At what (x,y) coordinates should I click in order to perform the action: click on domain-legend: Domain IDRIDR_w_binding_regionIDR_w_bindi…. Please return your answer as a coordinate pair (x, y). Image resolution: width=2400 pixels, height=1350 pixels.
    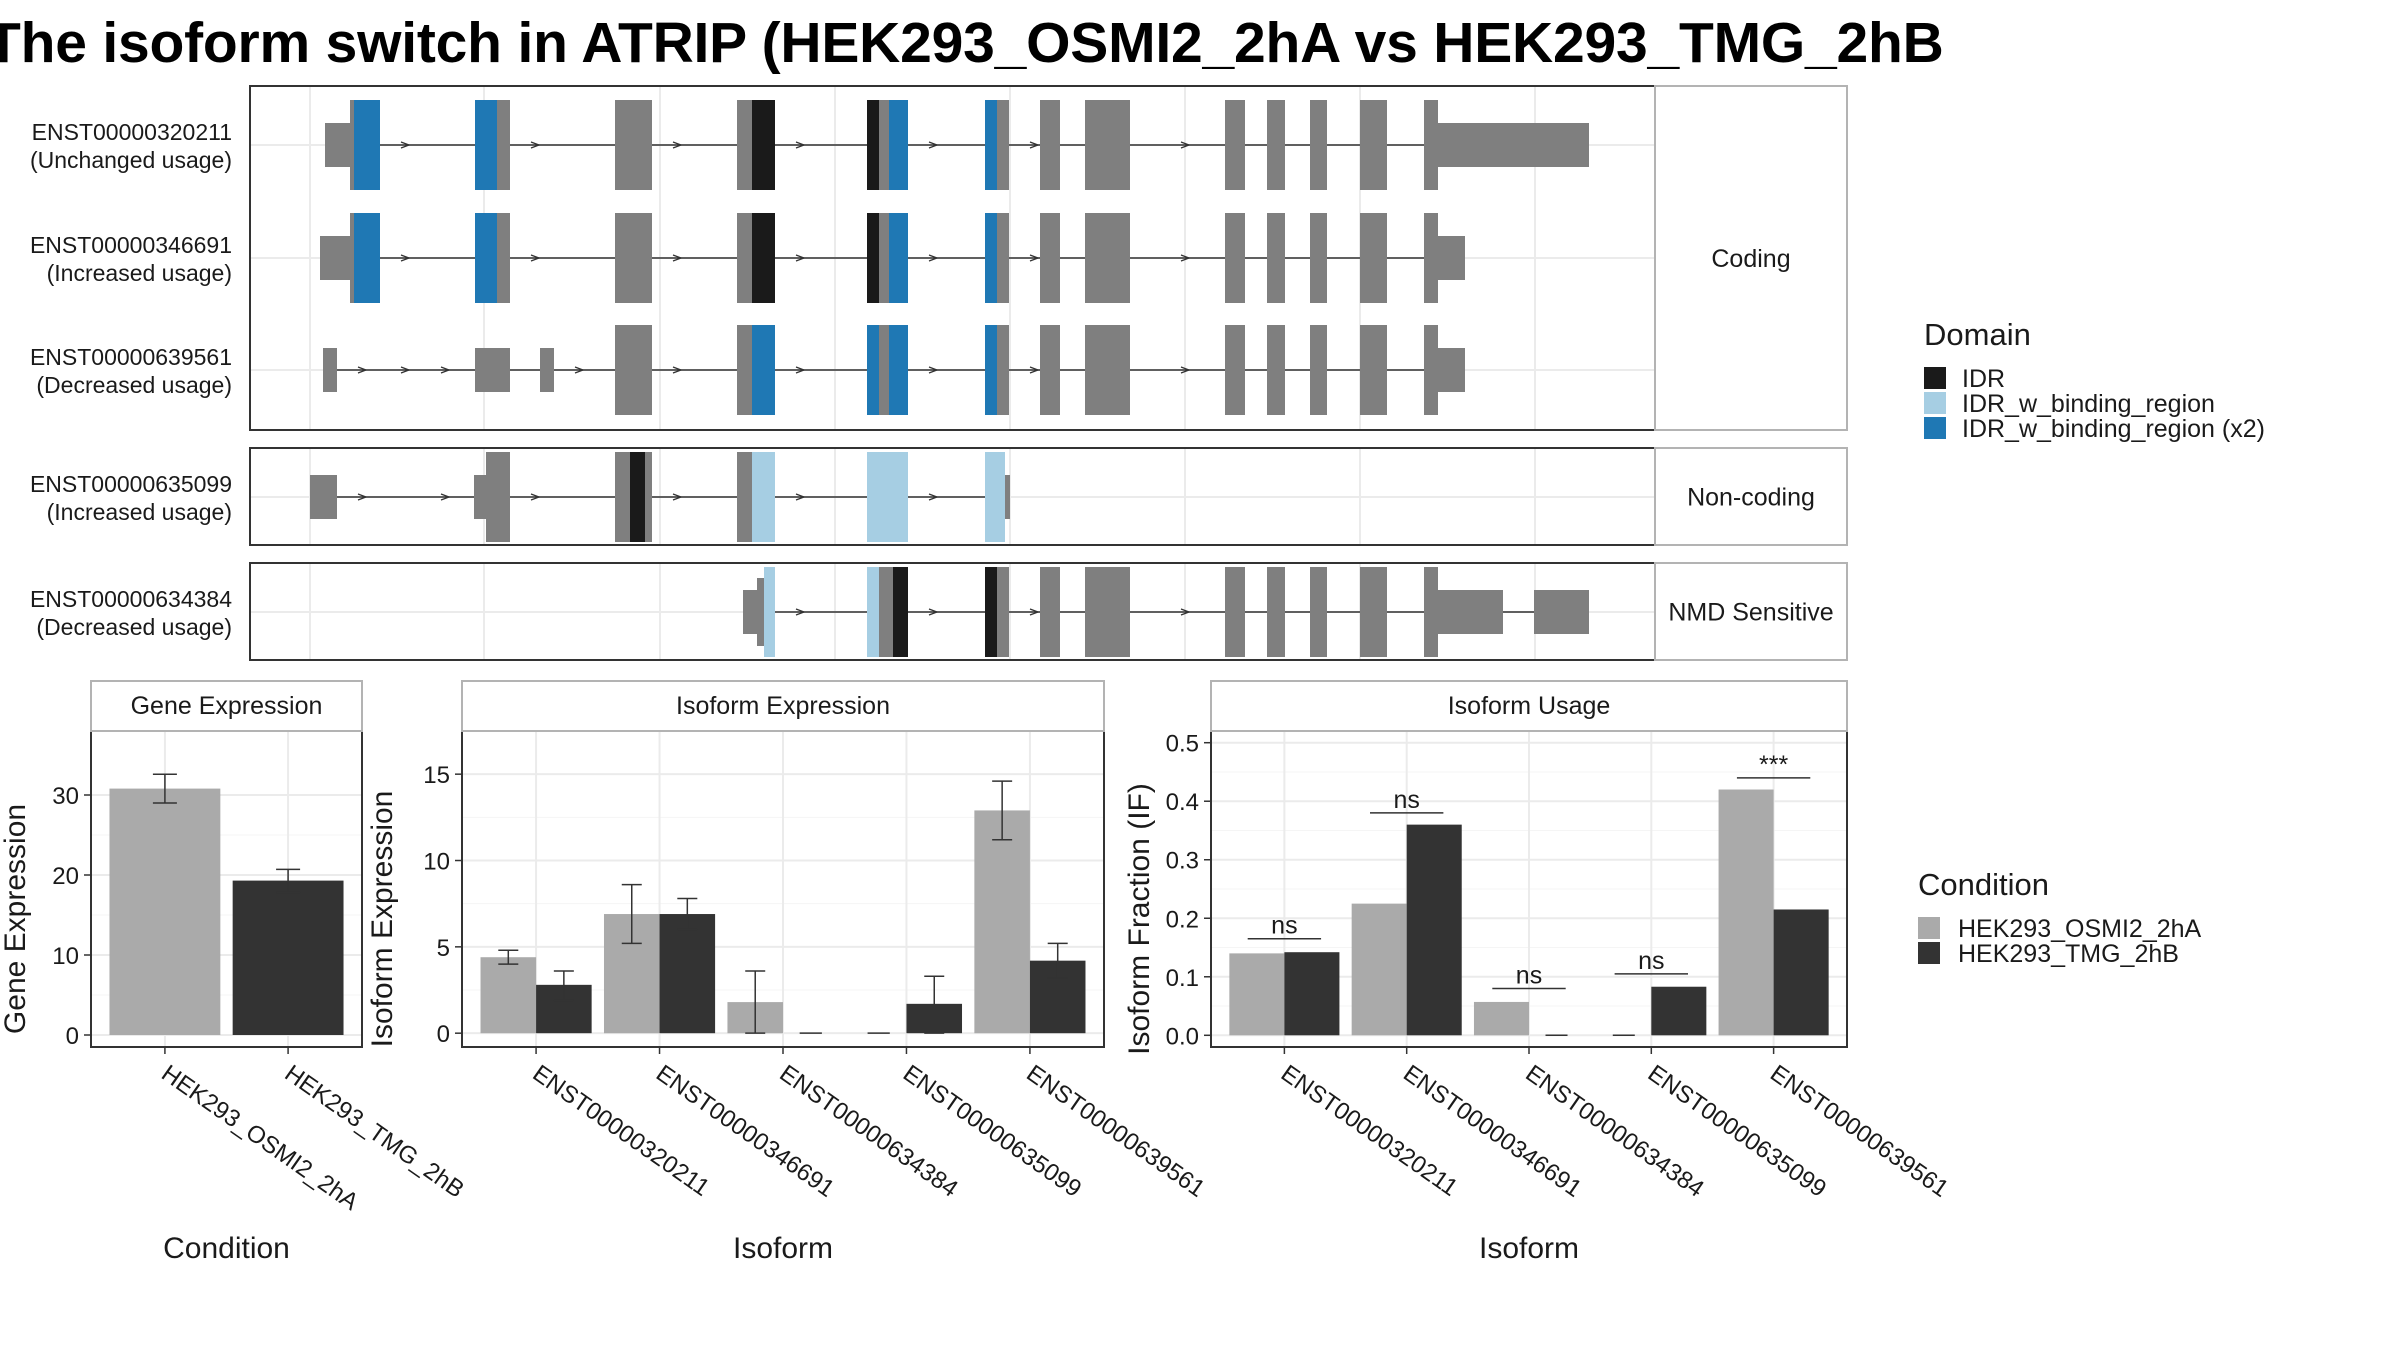
    Looking at the image, I should click on (2094, 380).